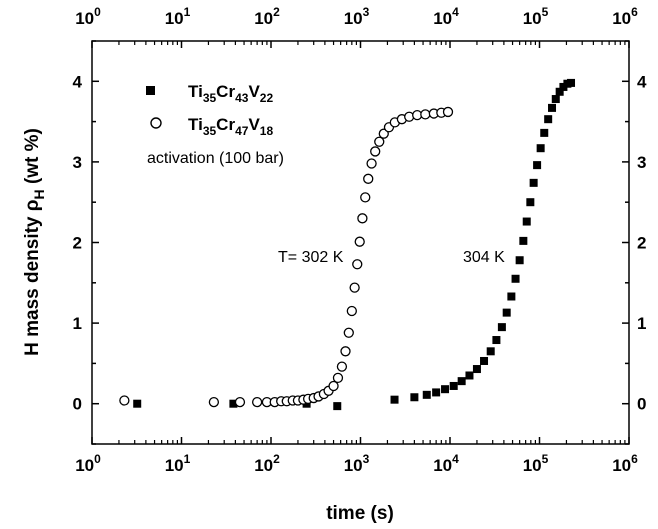 The width and height of the screenshot is (658, 529). Describe the element at coordinates (77, 323) in the screenshot. I see `y-tick-label-left: 1` at that location.